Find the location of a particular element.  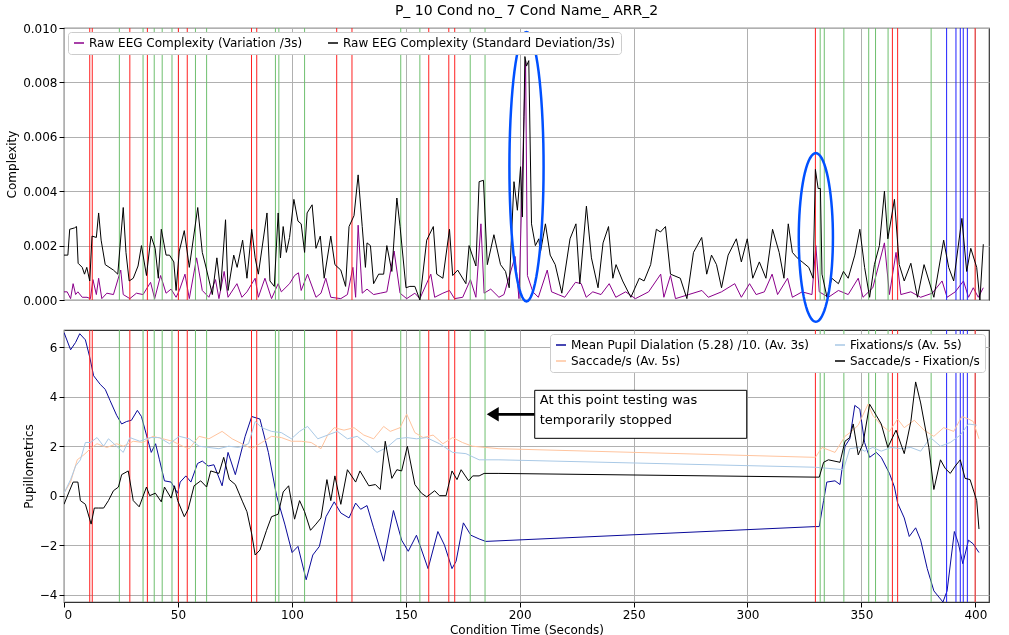

y-tick-label: 0.002 is located at coordinates (40, 246).